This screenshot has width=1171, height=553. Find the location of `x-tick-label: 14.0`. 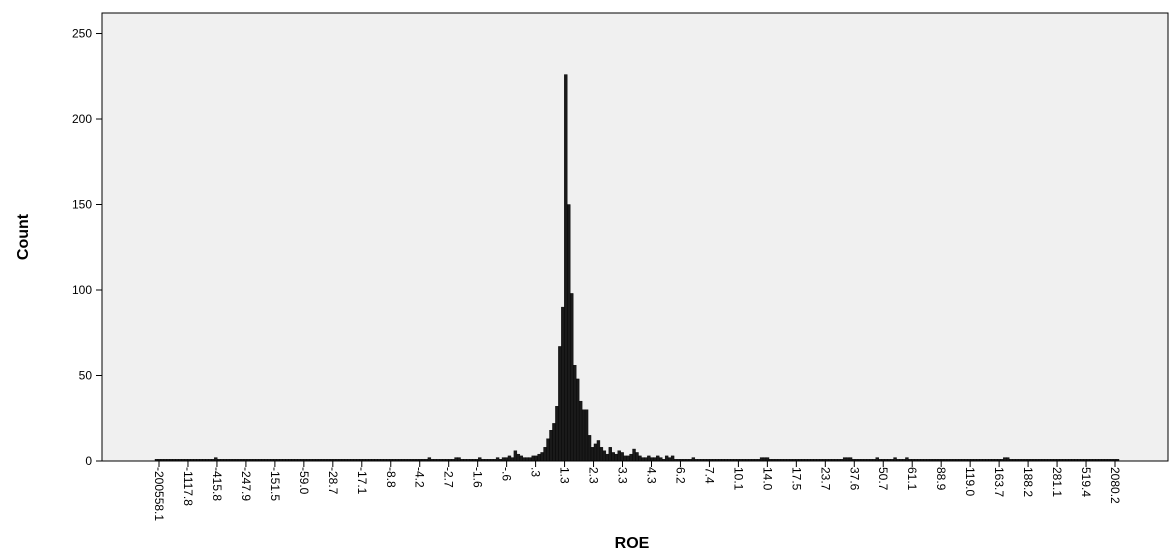

x-tick-label: 14.0 is located at coordinates (767, 479).